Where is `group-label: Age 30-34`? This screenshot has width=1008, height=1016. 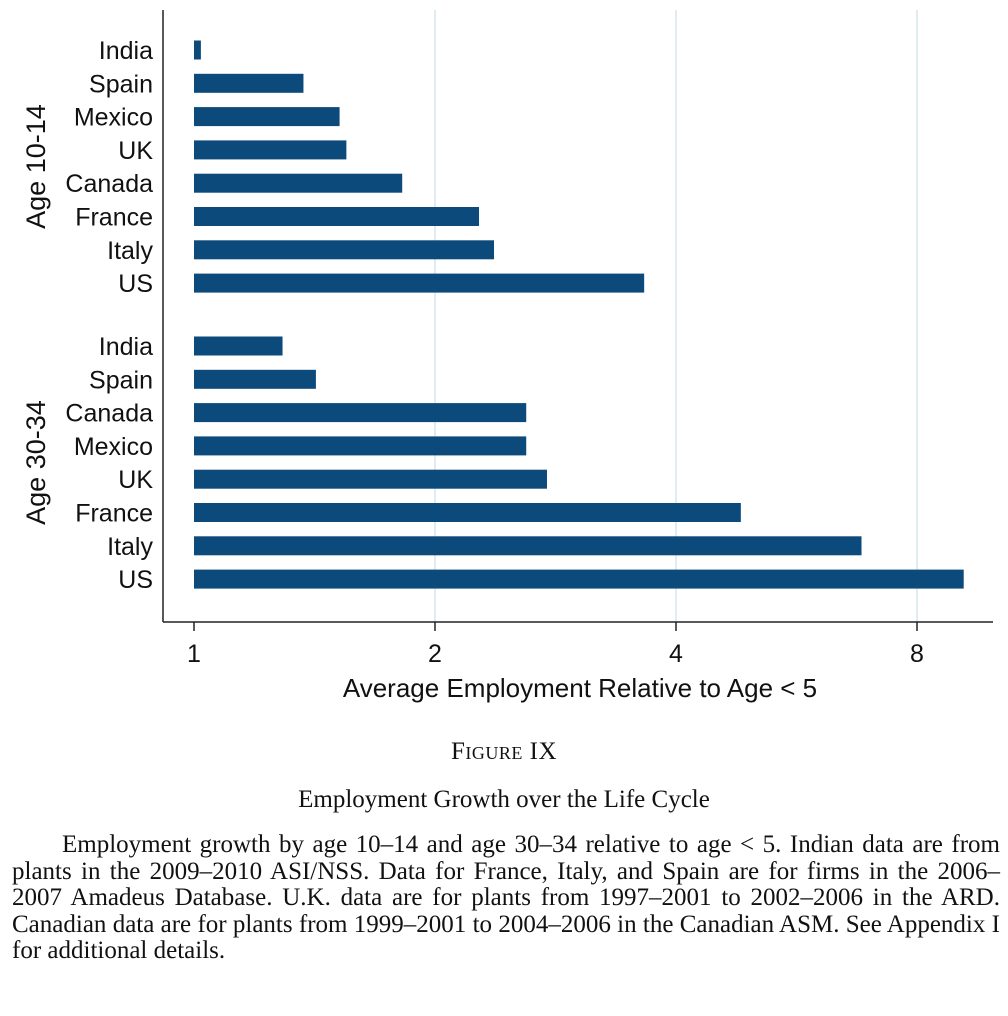
group-label: Age 30-34 is located at coordinates (36, 462).